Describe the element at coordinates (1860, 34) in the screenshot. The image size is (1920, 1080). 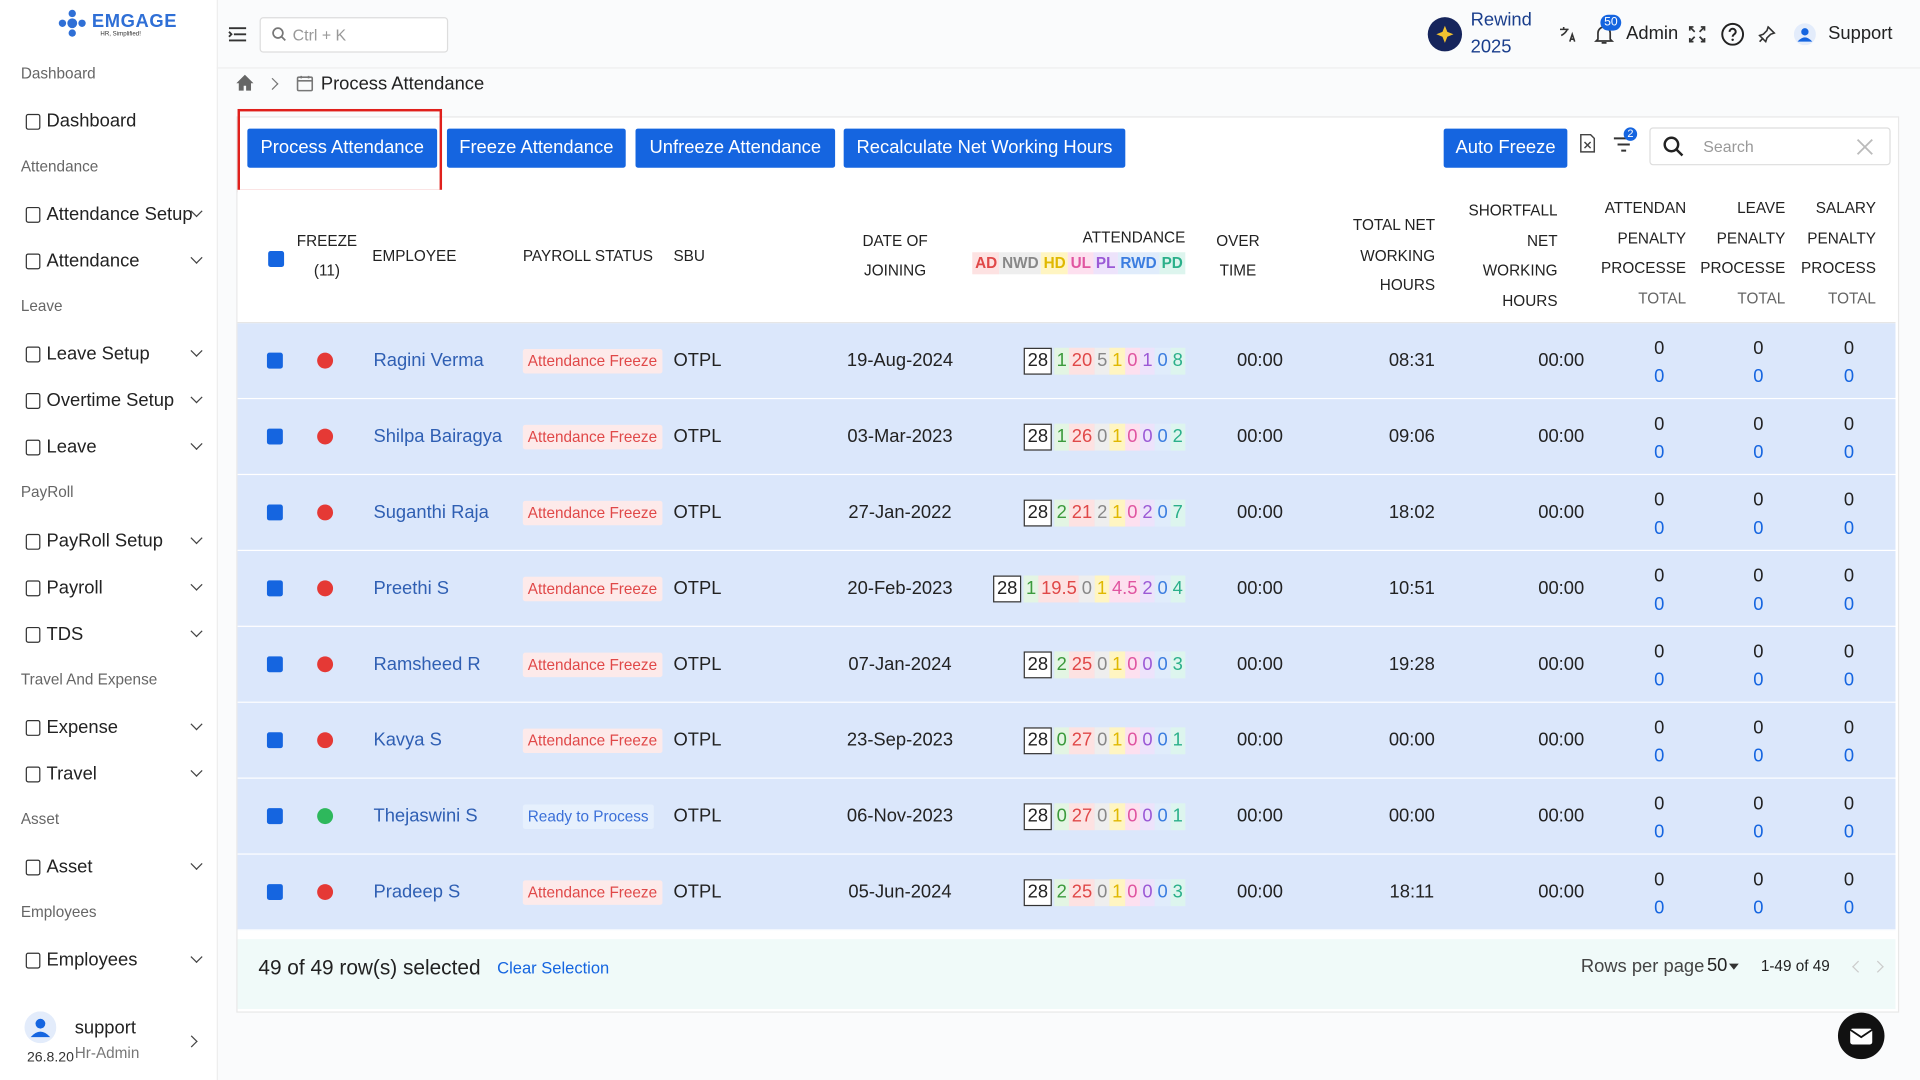
I see `support-label: Support` at that location.